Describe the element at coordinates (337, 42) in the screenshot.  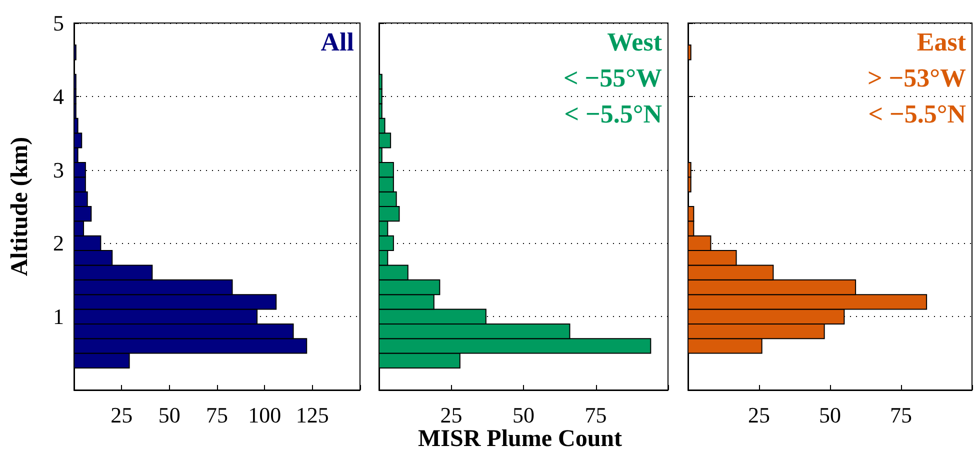
I see `chart-title: All` at that location.